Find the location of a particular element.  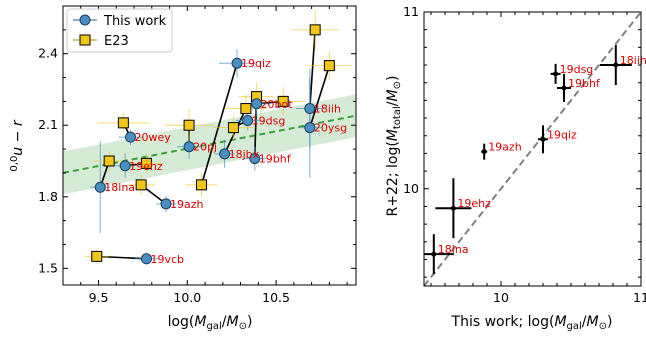

annotation-18lna: 18lna is located at coordinates (119, 187).